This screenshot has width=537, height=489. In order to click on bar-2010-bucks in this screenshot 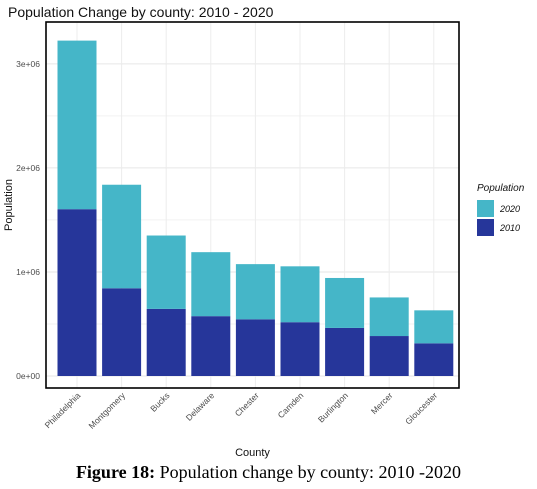, I will do `click(166, 342)`.